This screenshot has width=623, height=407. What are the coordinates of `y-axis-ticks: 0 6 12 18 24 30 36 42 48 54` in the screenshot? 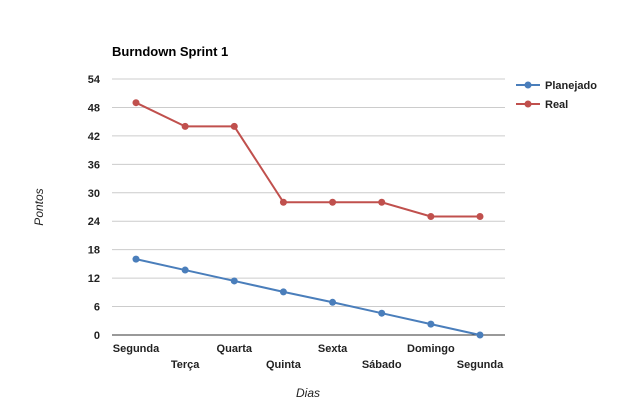 It's located at (94, 208).